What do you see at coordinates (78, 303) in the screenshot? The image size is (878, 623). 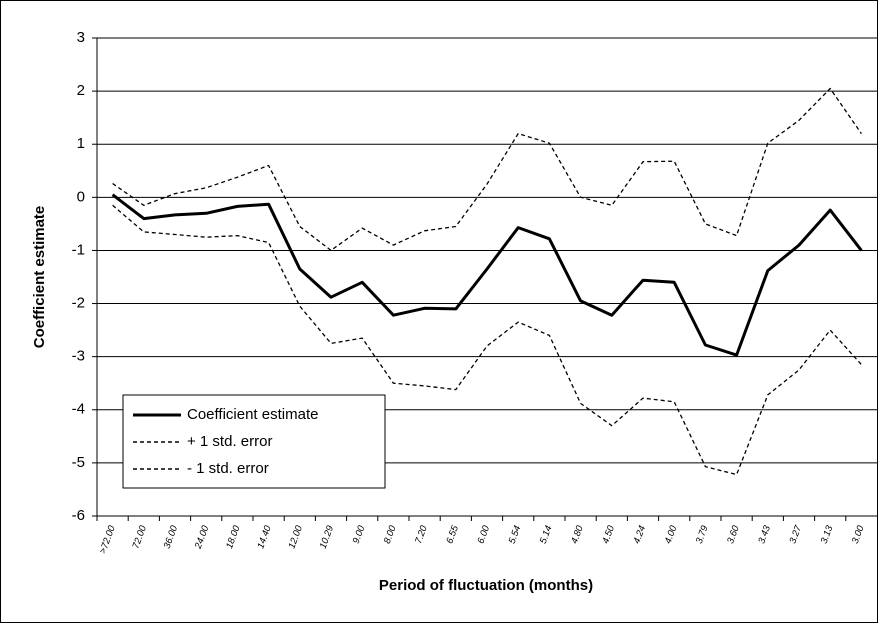 I see `y-tick-label: -2` at bounding box center [78, 303].